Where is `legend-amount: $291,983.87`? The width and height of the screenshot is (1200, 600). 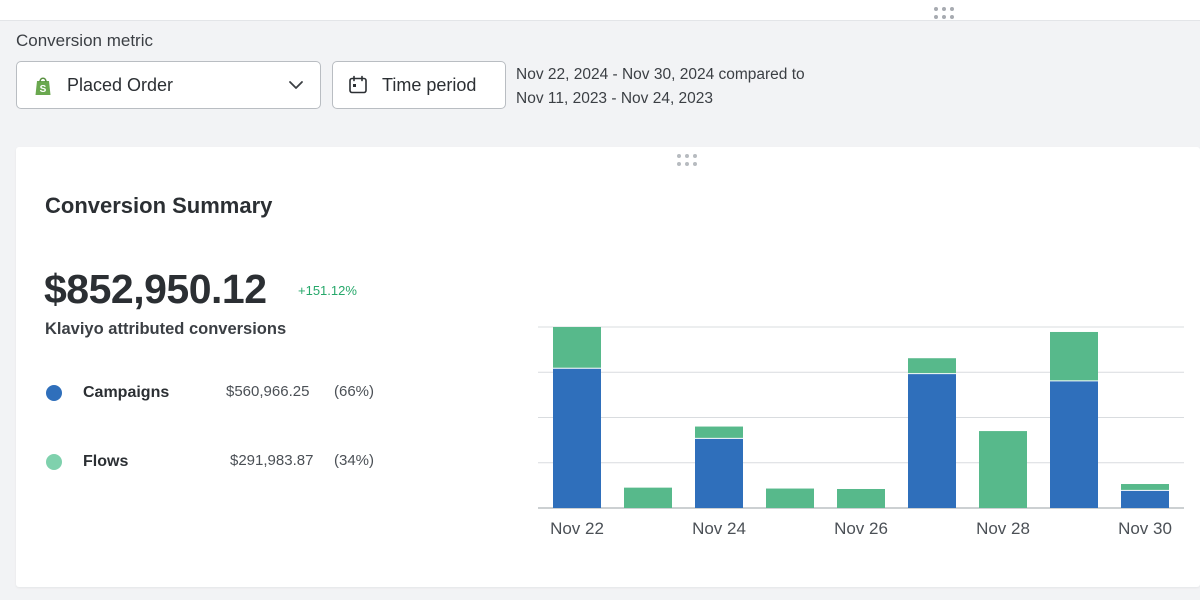 legend-amount: $291,983.87 is located at coordinates (272, 460).